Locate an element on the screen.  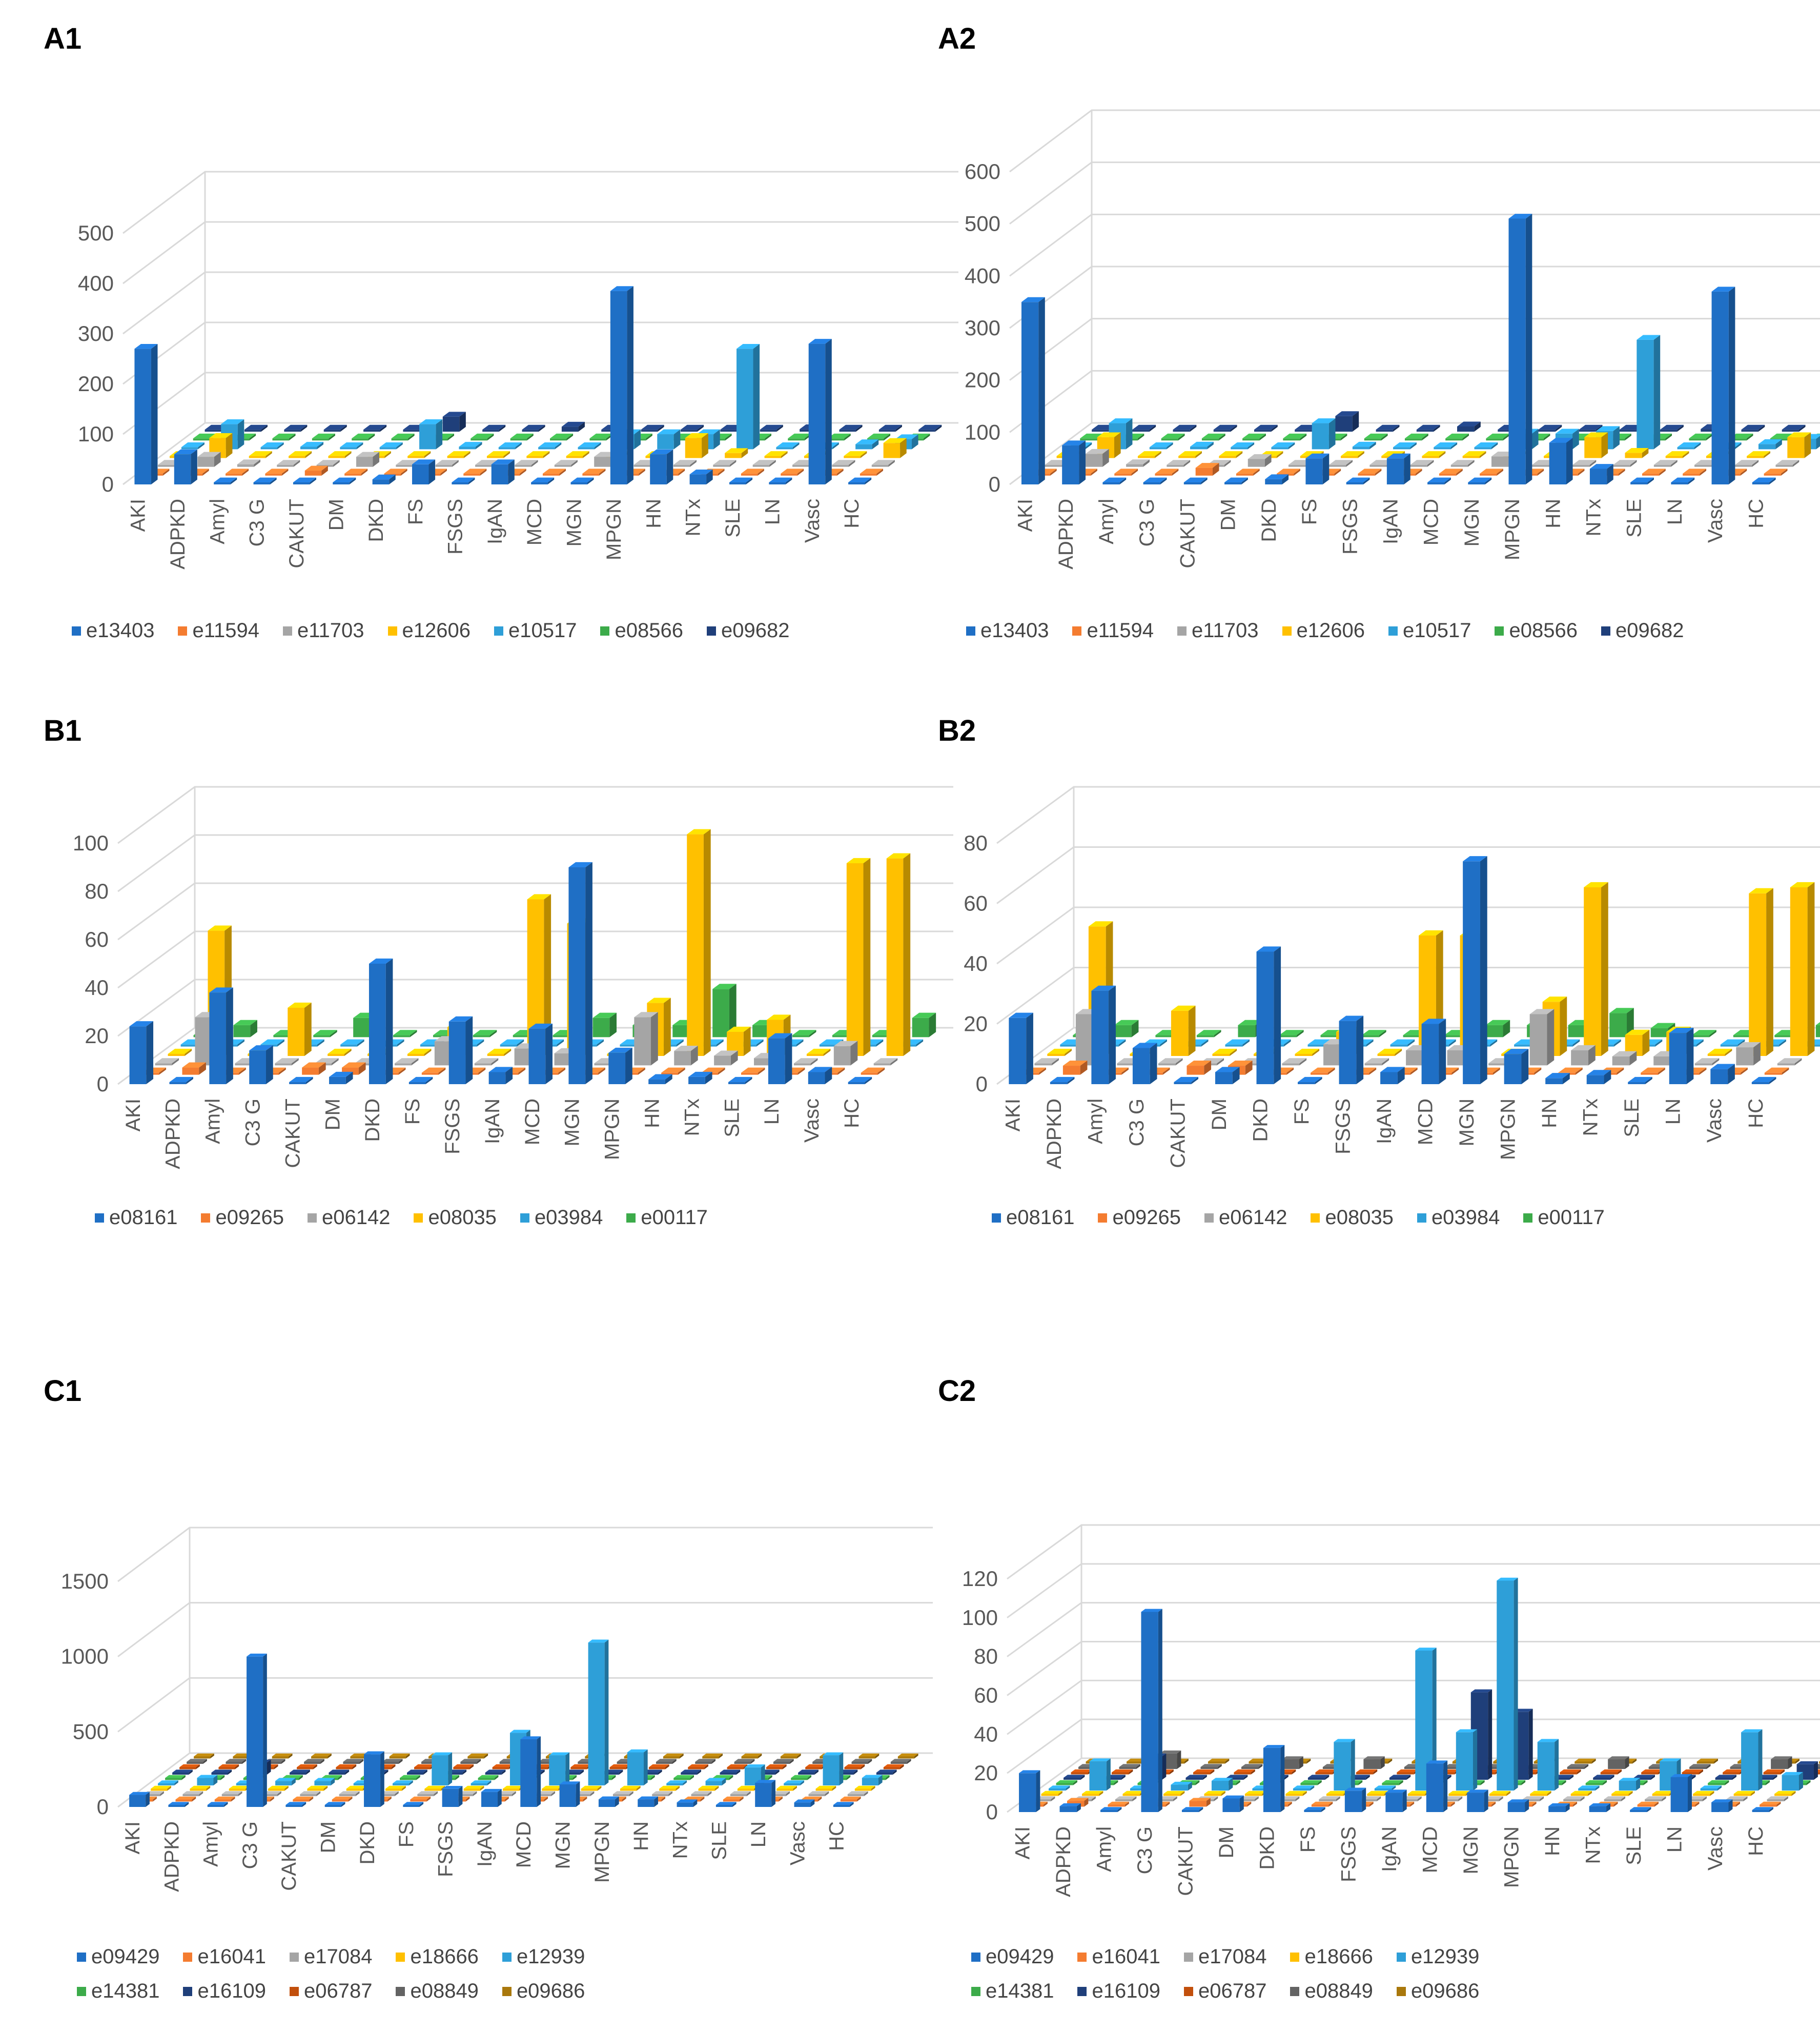
y-tick-label: 500 is located at coordinates (982, 224).